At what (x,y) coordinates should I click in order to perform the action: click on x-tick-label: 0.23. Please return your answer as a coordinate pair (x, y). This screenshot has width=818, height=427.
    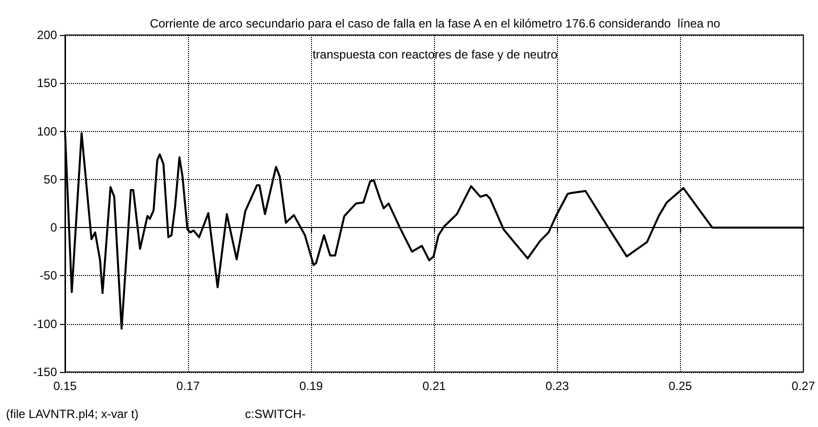
    Looking at the image, I should click on (558, 386).